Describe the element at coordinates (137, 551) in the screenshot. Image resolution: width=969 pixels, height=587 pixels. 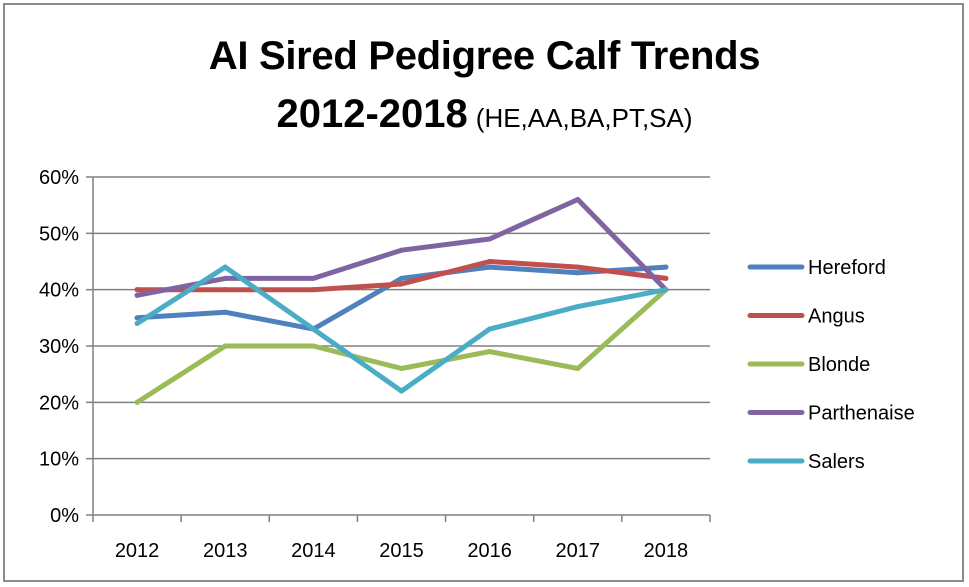
I see `x-tick-label: 2012` at that location.